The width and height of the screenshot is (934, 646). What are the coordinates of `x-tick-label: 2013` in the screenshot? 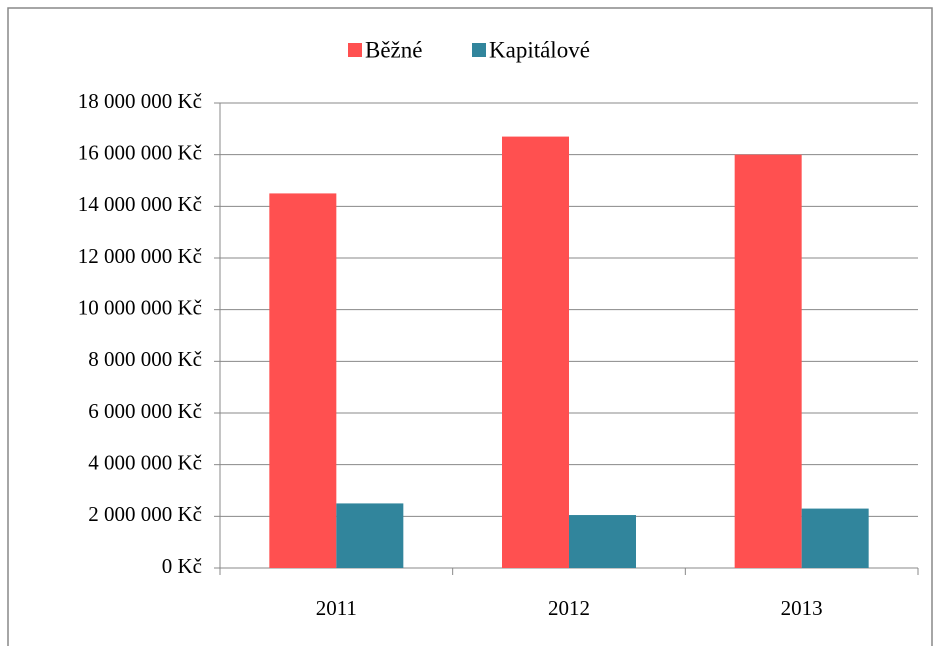 It's located at (802, 608).